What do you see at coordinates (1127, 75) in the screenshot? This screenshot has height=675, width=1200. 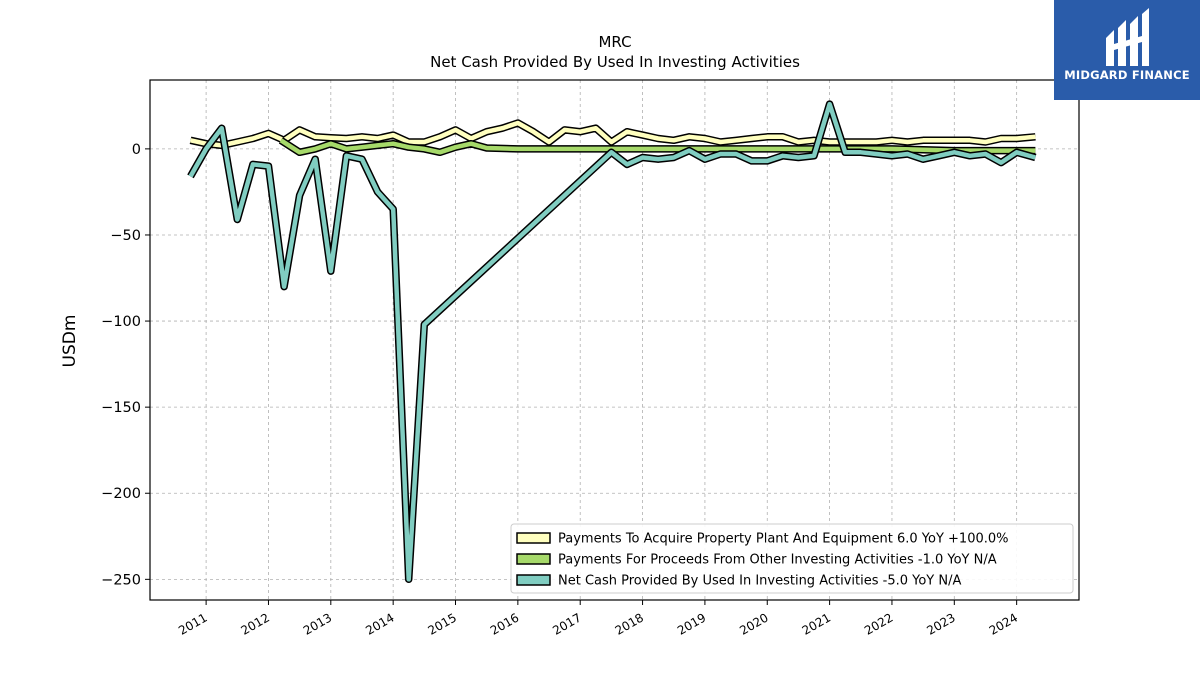 I see `brand-name: MIDGARD FINANCE` at bounding box center [1127, 75].